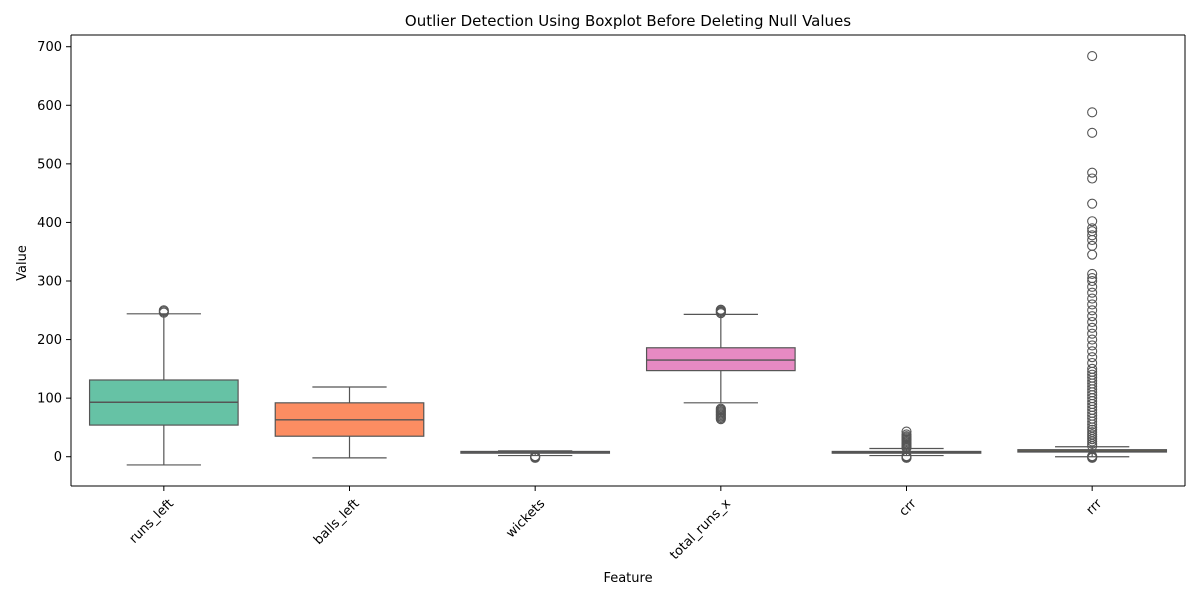 The height and width of the screenshot is (600, 1200). I want to click on x-tick-label: crr, so click(908, 508).